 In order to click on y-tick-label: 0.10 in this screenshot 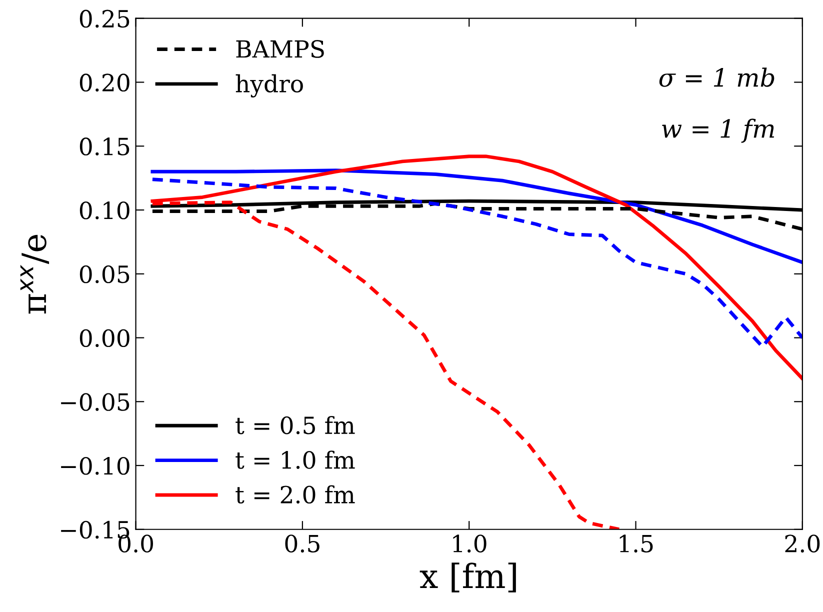, I will do `click(105, 210)`.